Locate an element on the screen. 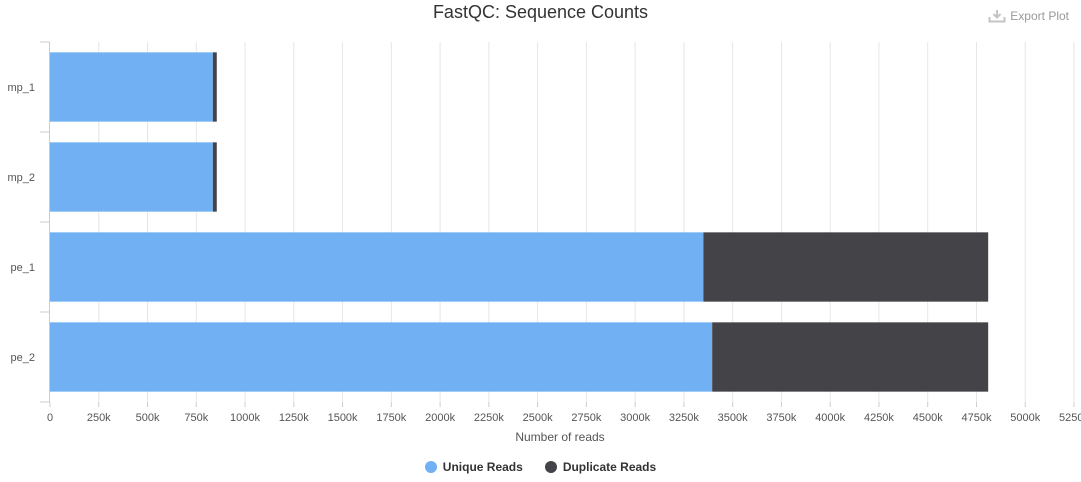 This screenshot has height=482, width=1081. x-tick-label: 2250k is located at coordinates (489, 418).